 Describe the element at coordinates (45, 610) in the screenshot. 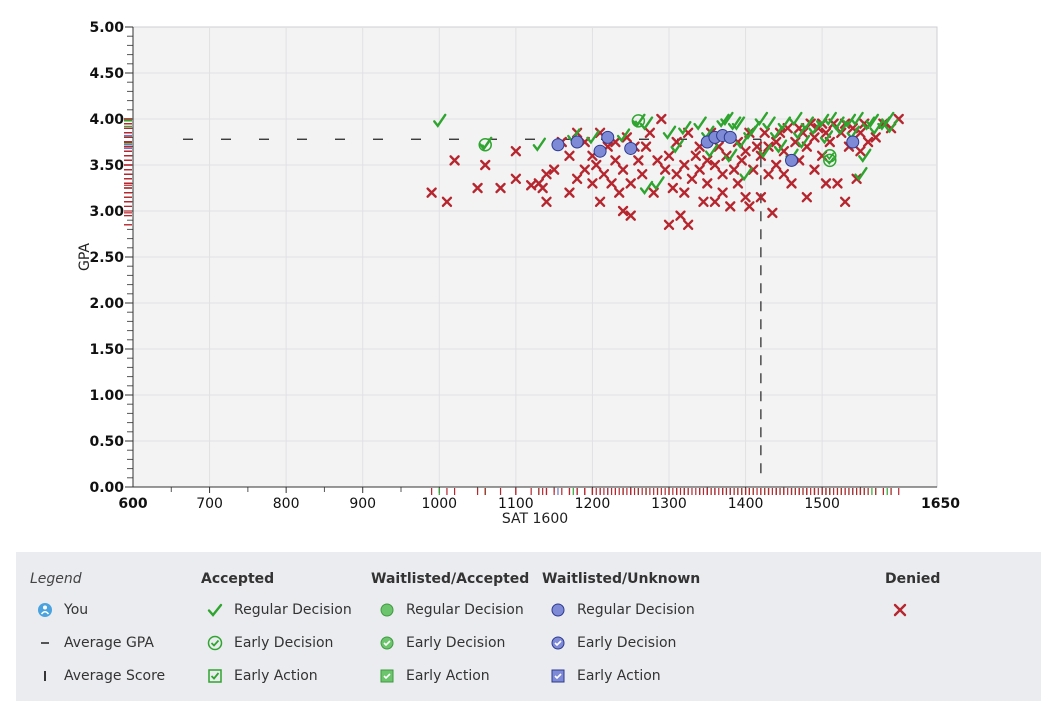

I see `you-icon` at that location.